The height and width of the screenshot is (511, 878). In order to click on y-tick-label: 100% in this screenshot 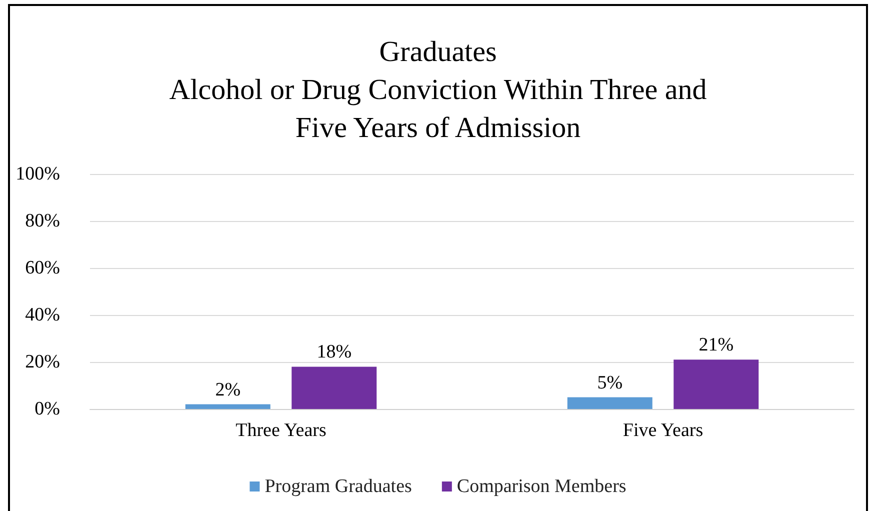, I will do `click(38, 174)`.